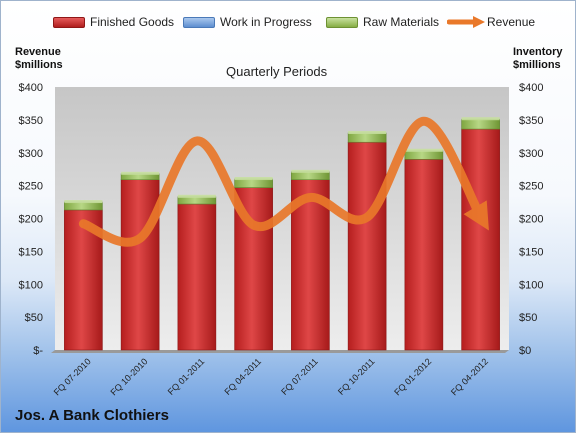  I want to click on right-axis-title-line1: Inventory, so click(538, 52).